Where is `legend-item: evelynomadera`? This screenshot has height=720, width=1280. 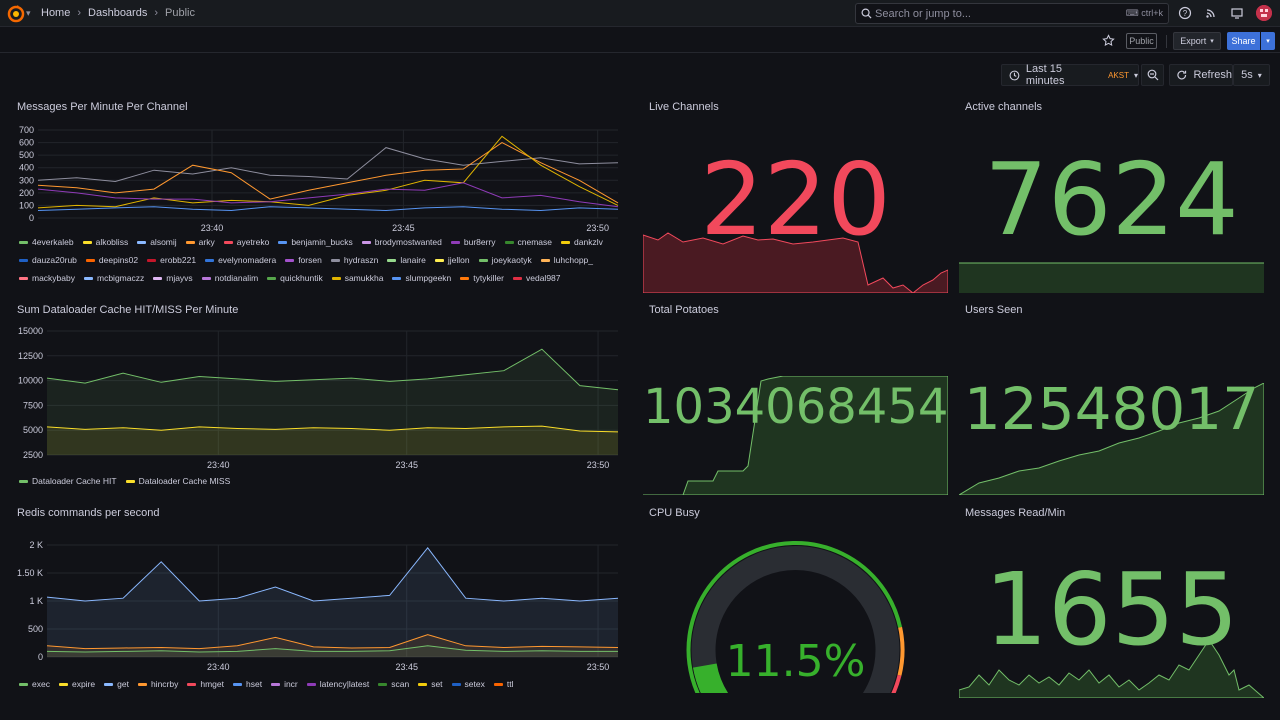
legend-item: evelynomadera is located at coordinates (240, 260).